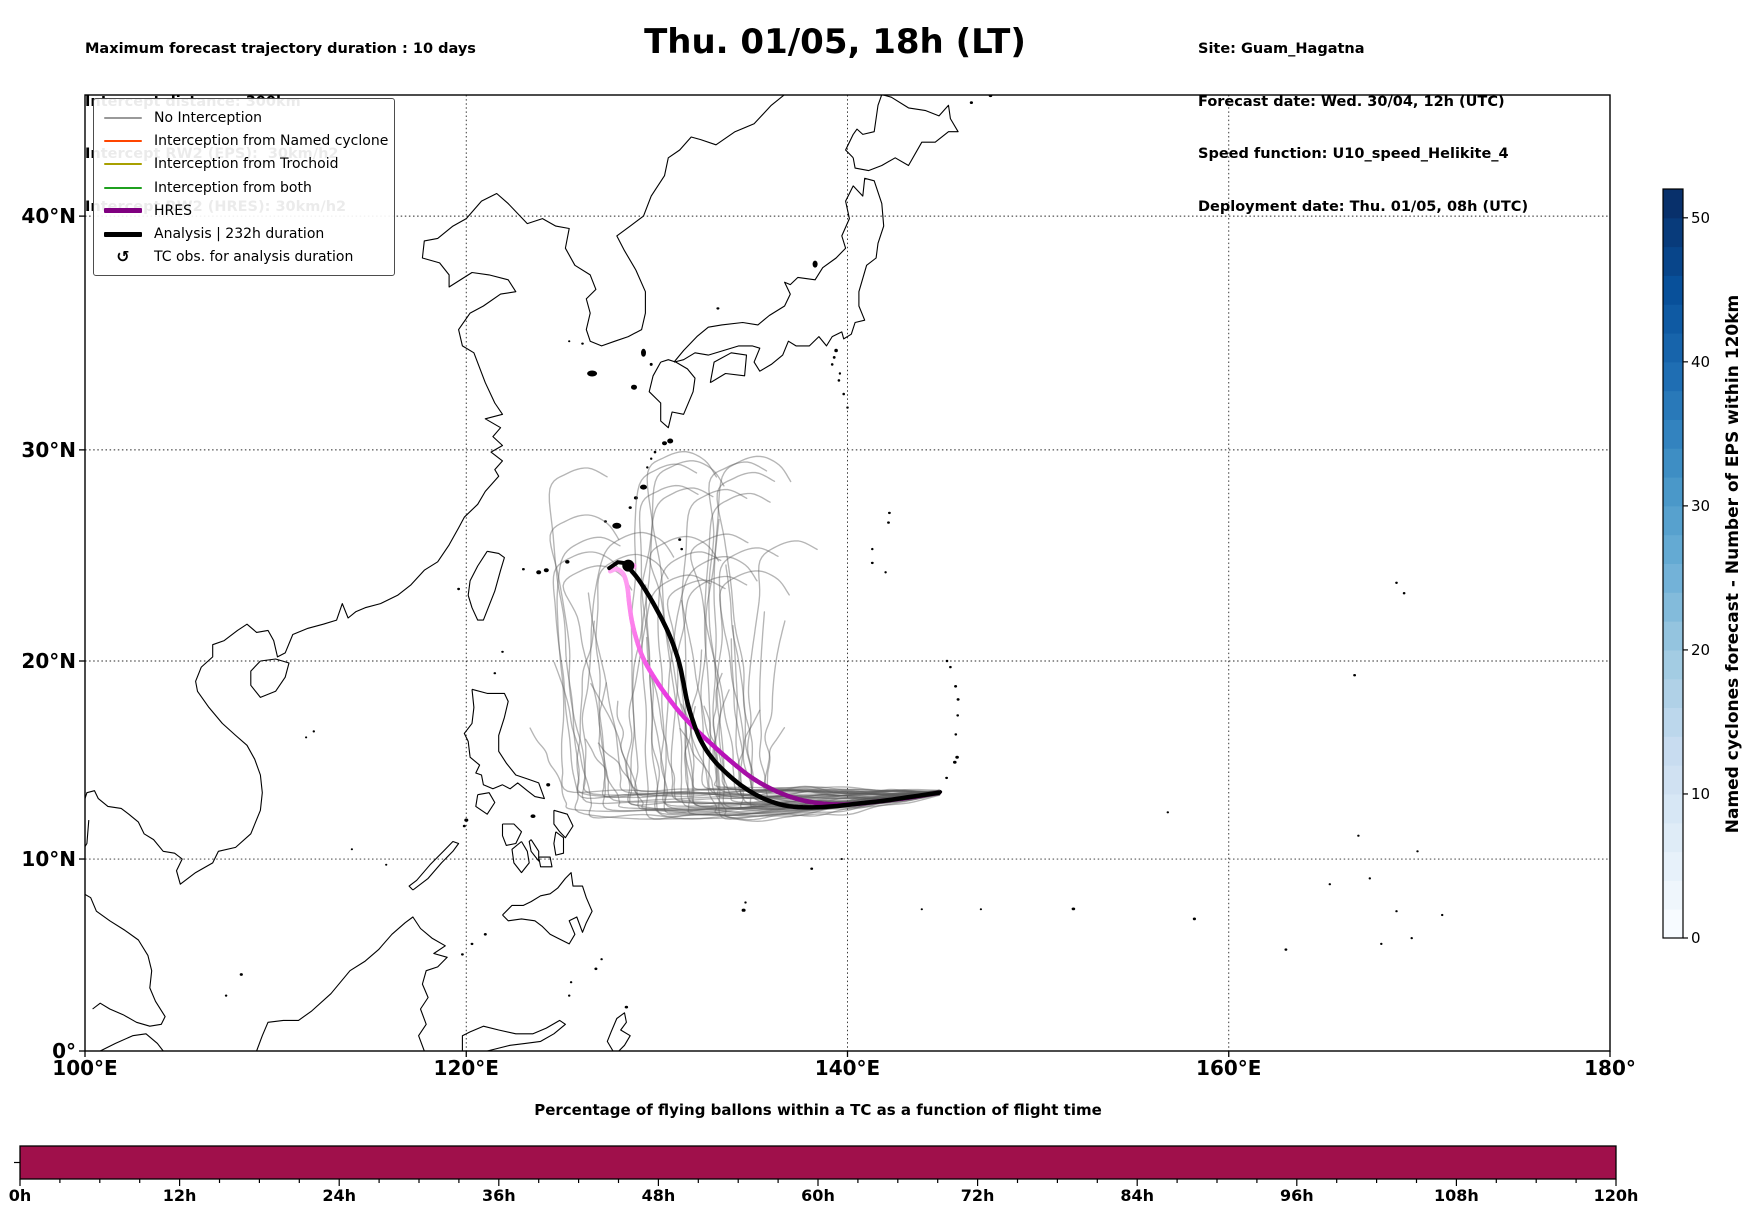 The image size is (1748, 1213). Describe the element at coordinates (1353, 154) in the screenshot. I see `header-line: Speed function: U10_speed_Helikite_4` at that location.